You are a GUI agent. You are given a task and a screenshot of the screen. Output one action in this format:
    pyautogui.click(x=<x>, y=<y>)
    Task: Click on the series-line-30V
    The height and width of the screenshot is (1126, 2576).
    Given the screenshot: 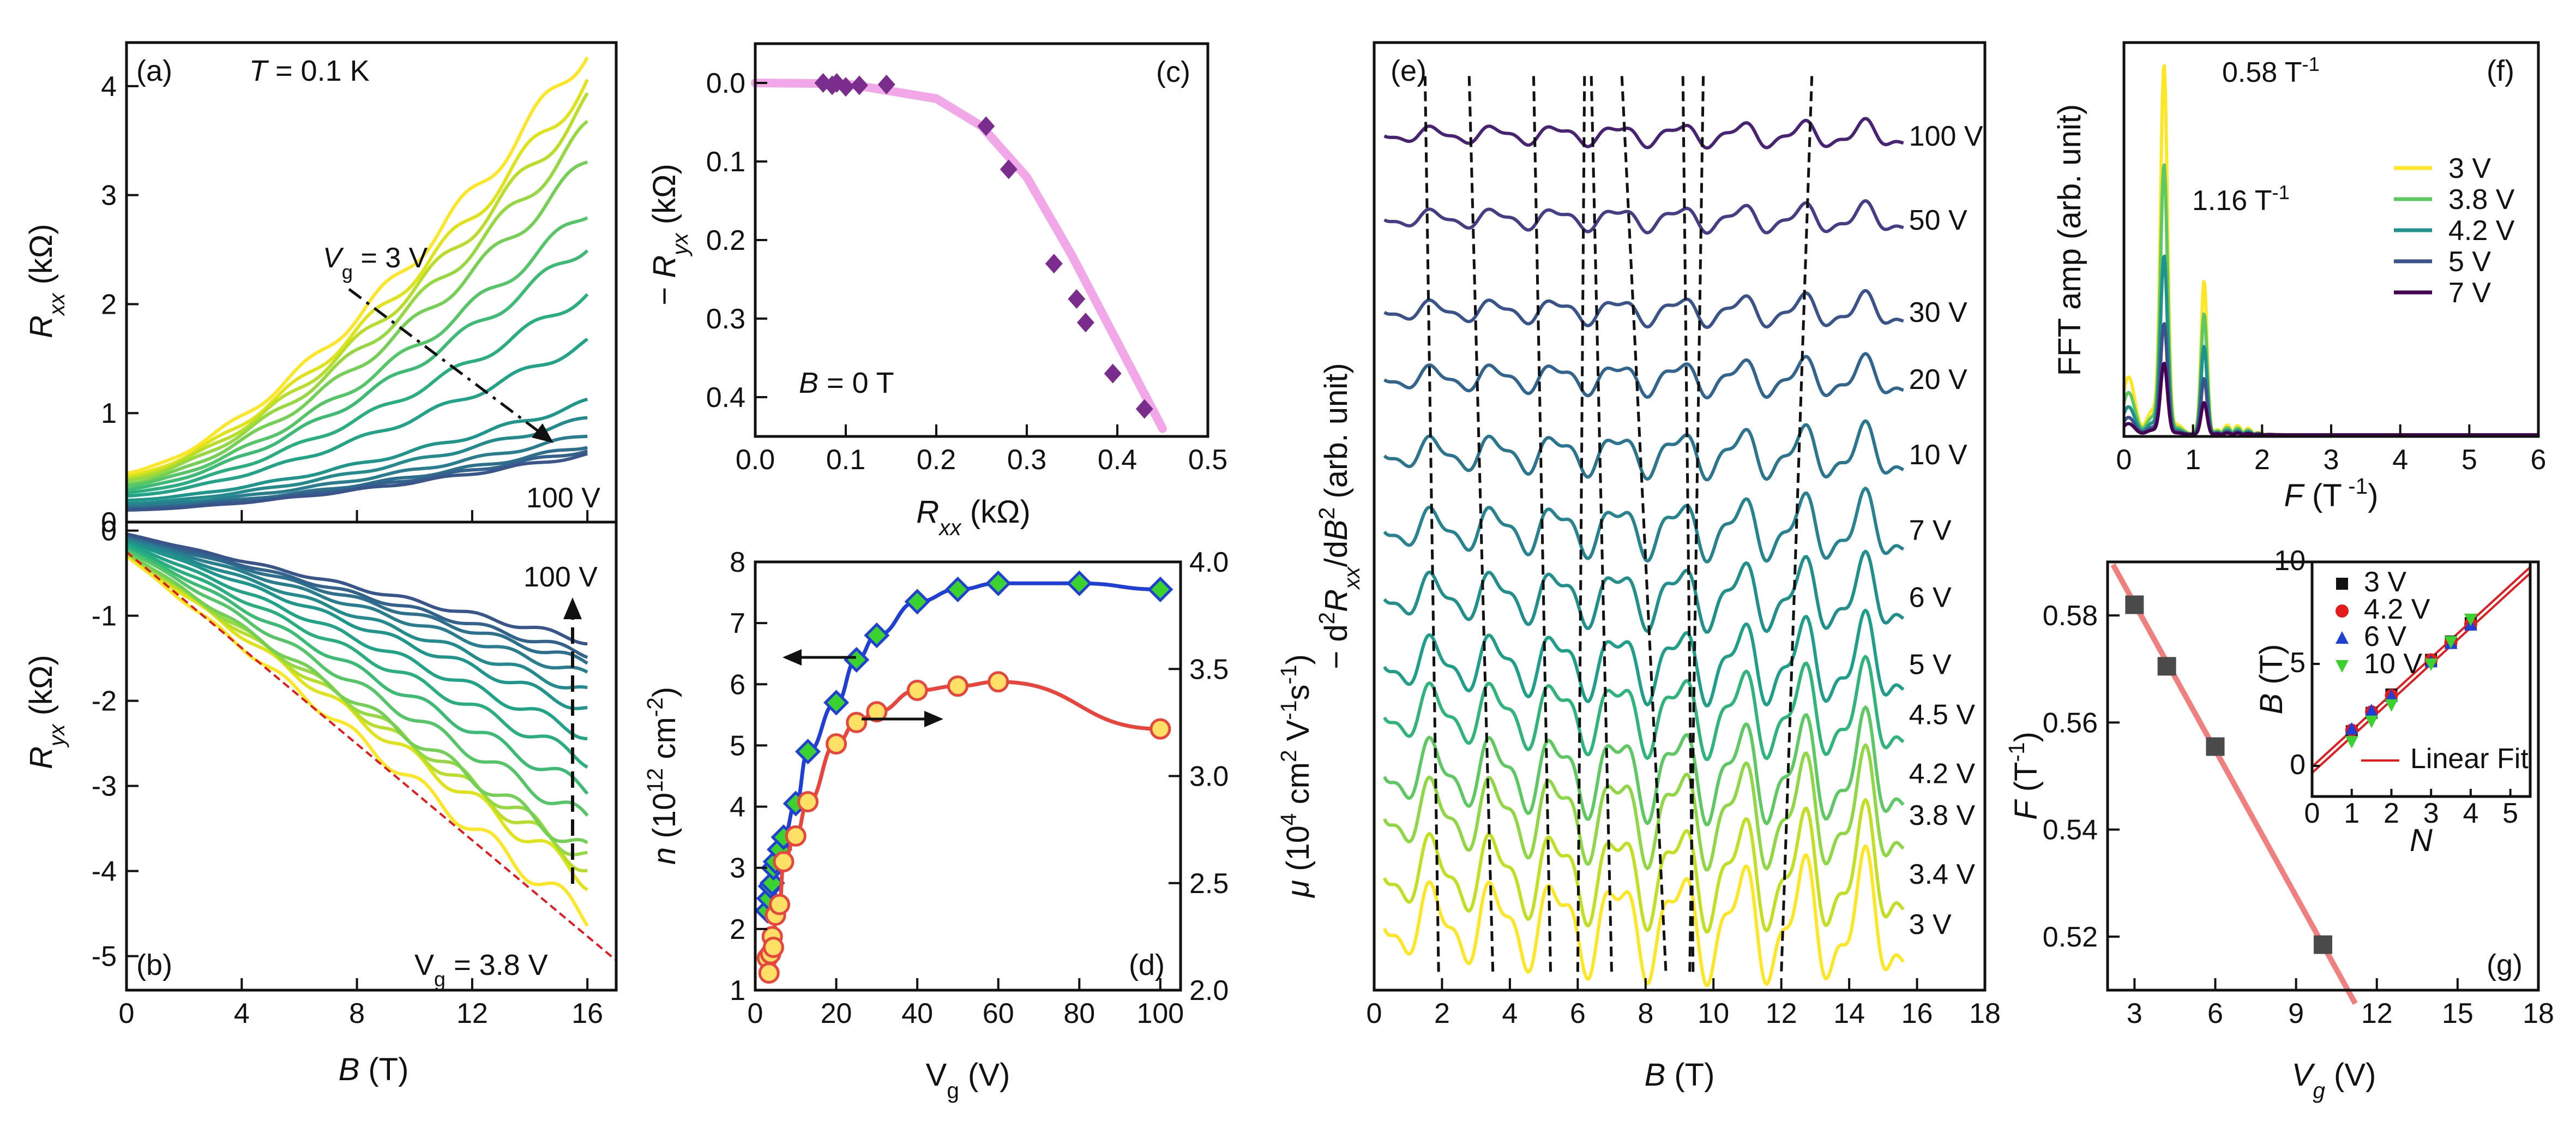 What is the action you would take?
    pyautogui.click(x=357, y=460)
    